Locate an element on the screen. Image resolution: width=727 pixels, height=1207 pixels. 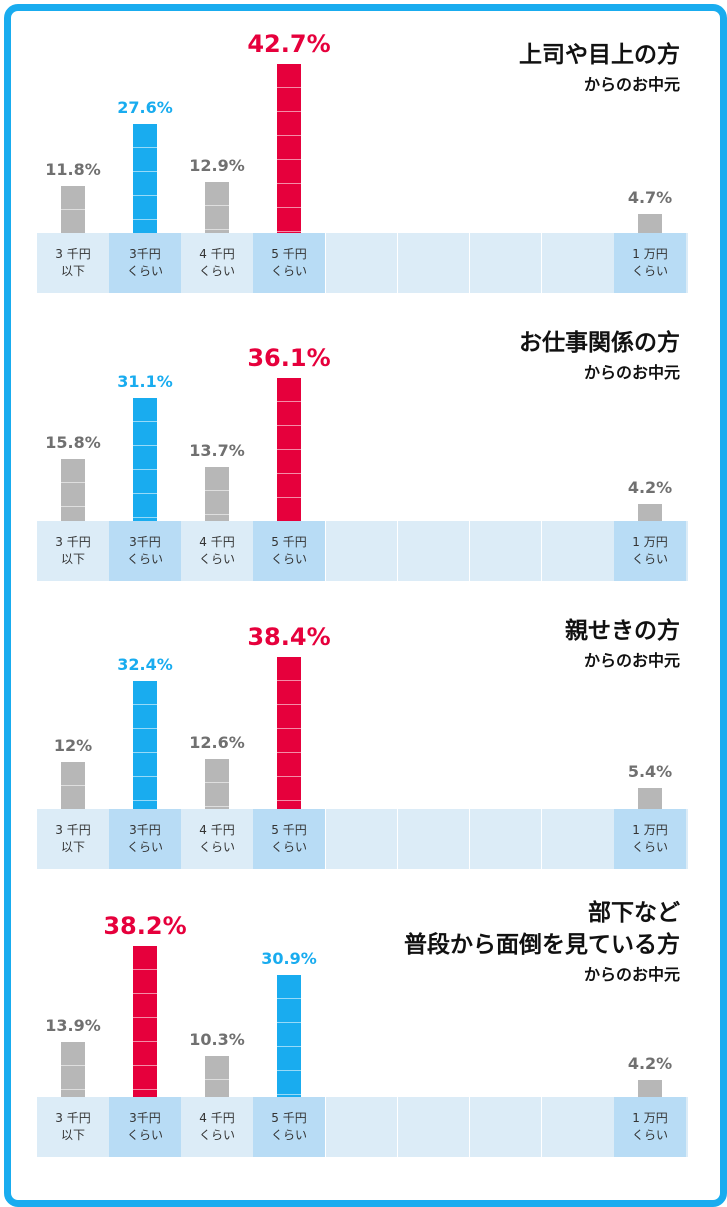
chart-title-line: 上司や目上の方 is located at coordinates (599, 55).